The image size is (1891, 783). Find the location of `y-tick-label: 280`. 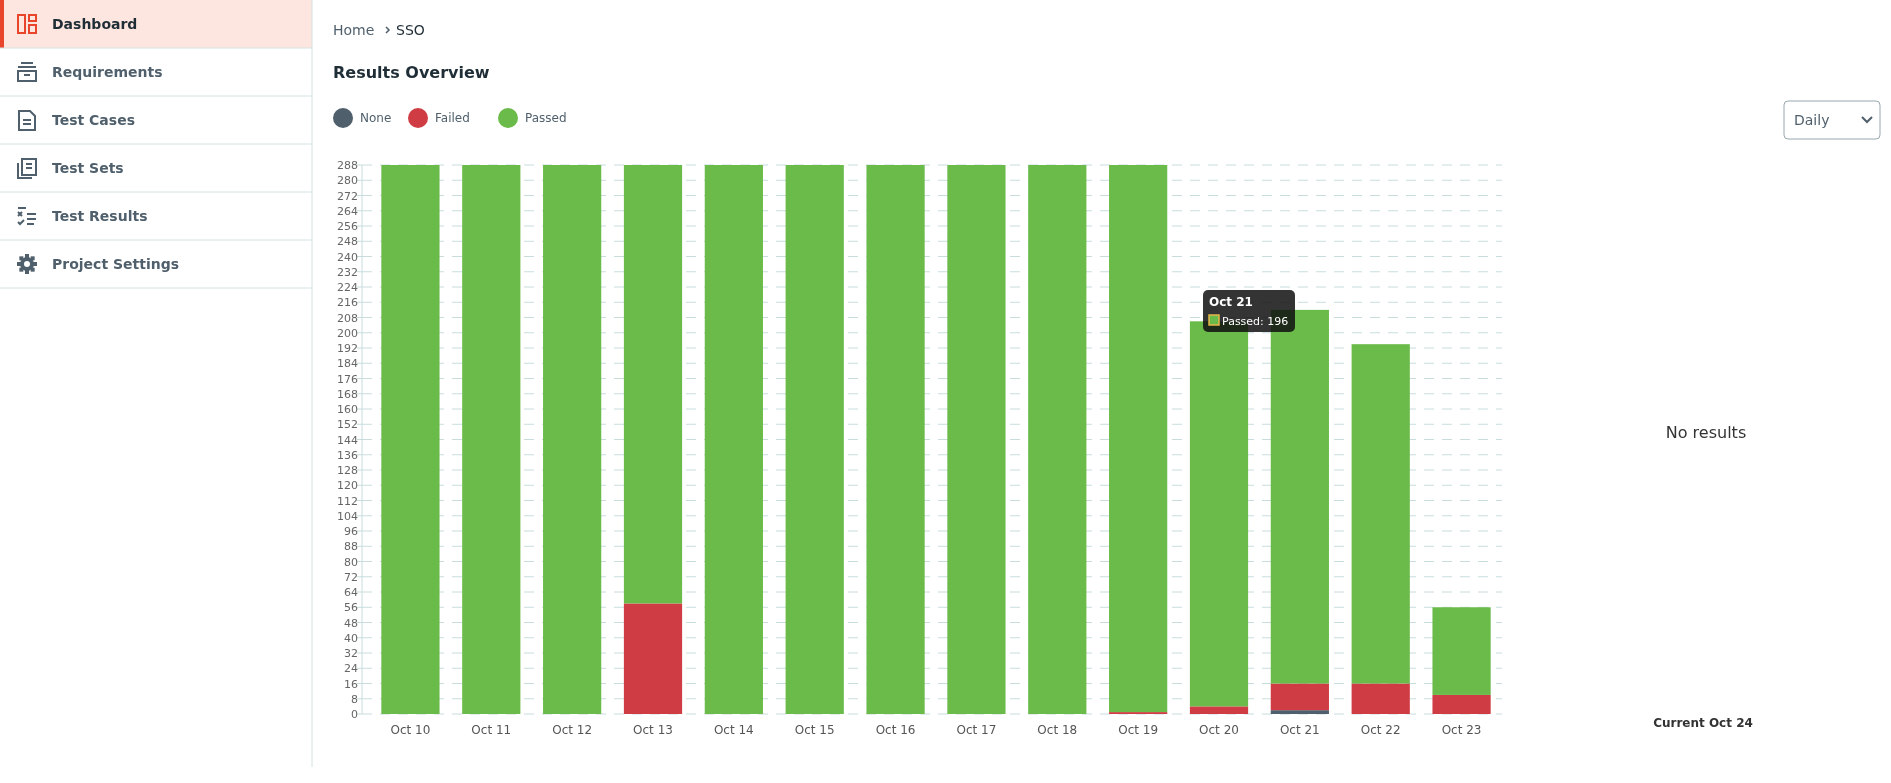

y-tick-label: 280 is located at coordinates (347, 181).